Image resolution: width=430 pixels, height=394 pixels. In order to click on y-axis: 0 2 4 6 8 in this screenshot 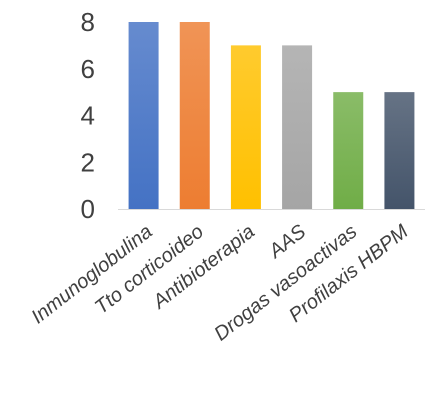, I will do `click(88, 115)`.